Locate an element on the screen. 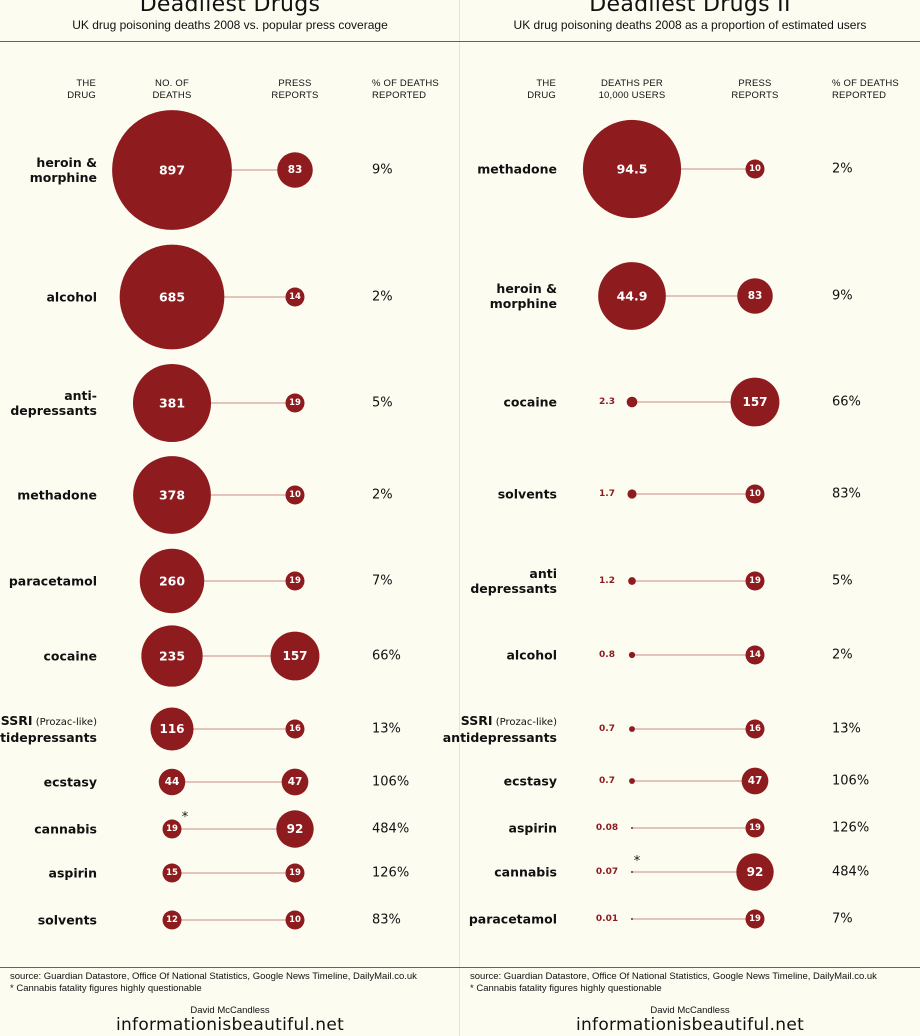 This screenshot has width=920, height=1036. value-label: 235 is located at coordinates (172, 656).